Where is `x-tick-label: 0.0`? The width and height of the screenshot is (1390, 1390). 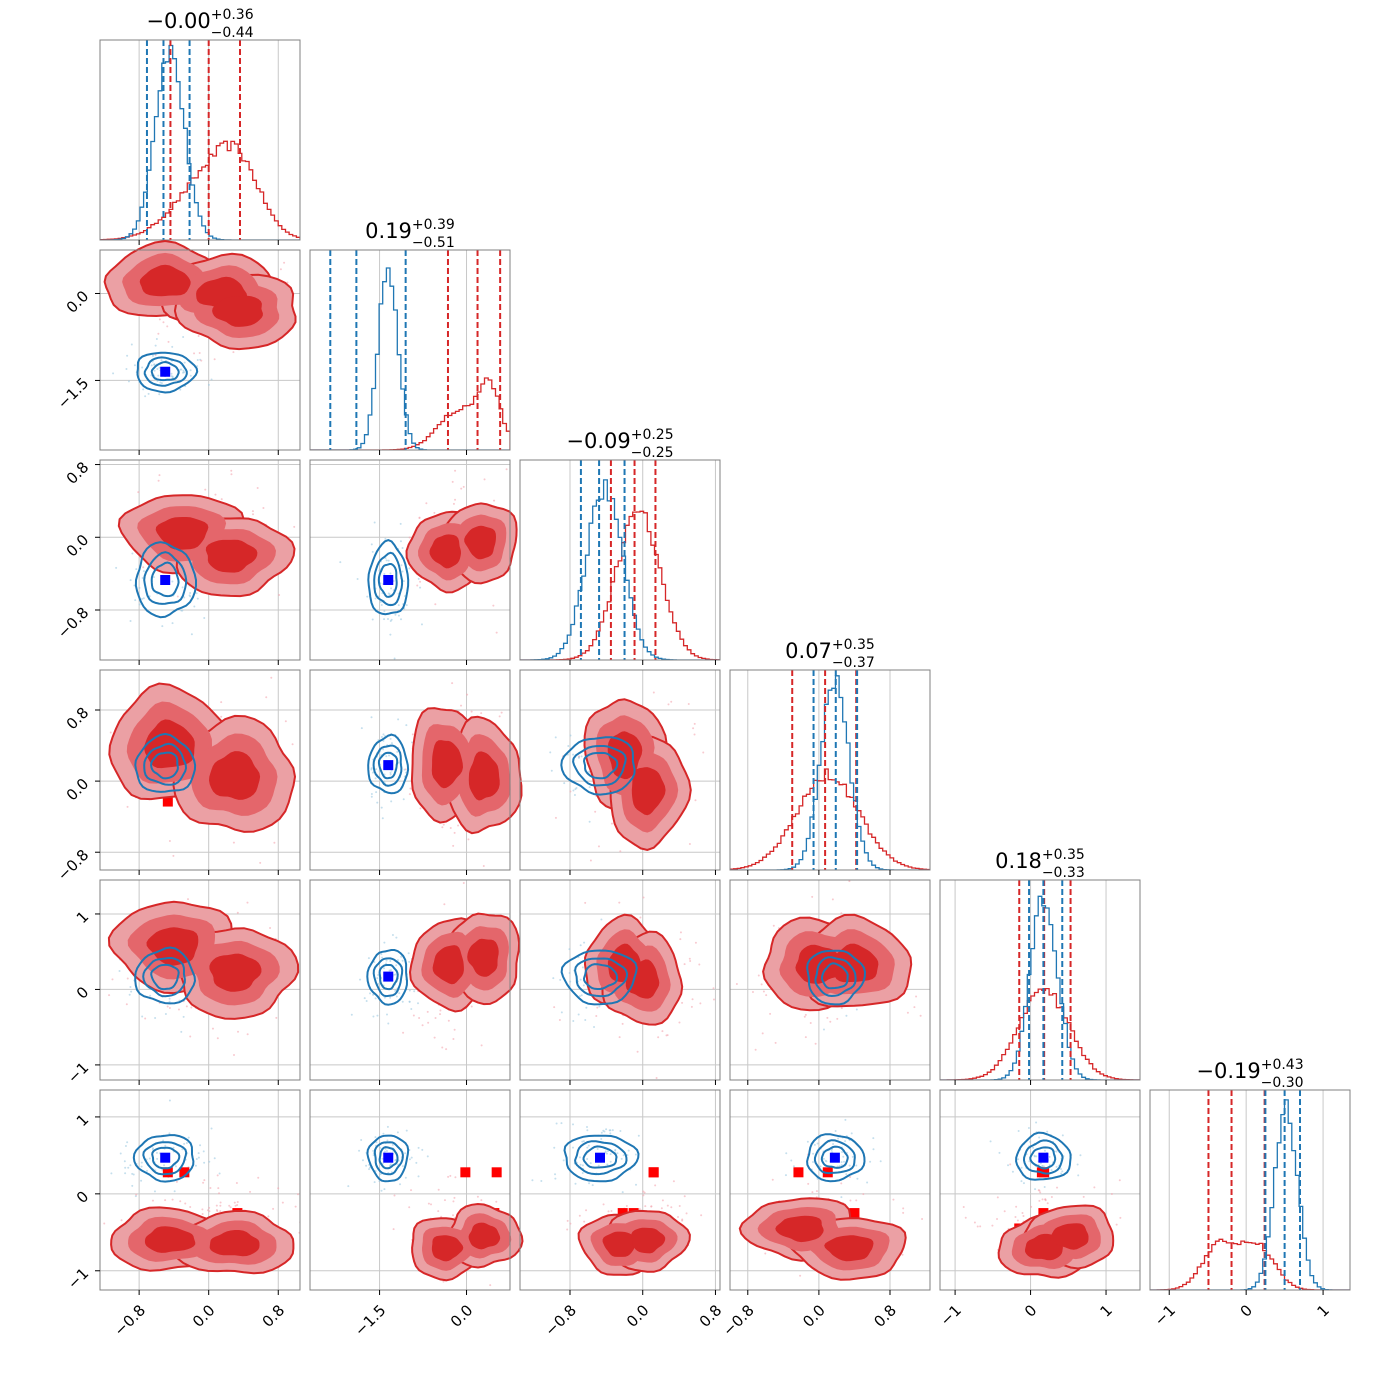
x-tick-label: 0.0 is located at coordinates (638, 1316).